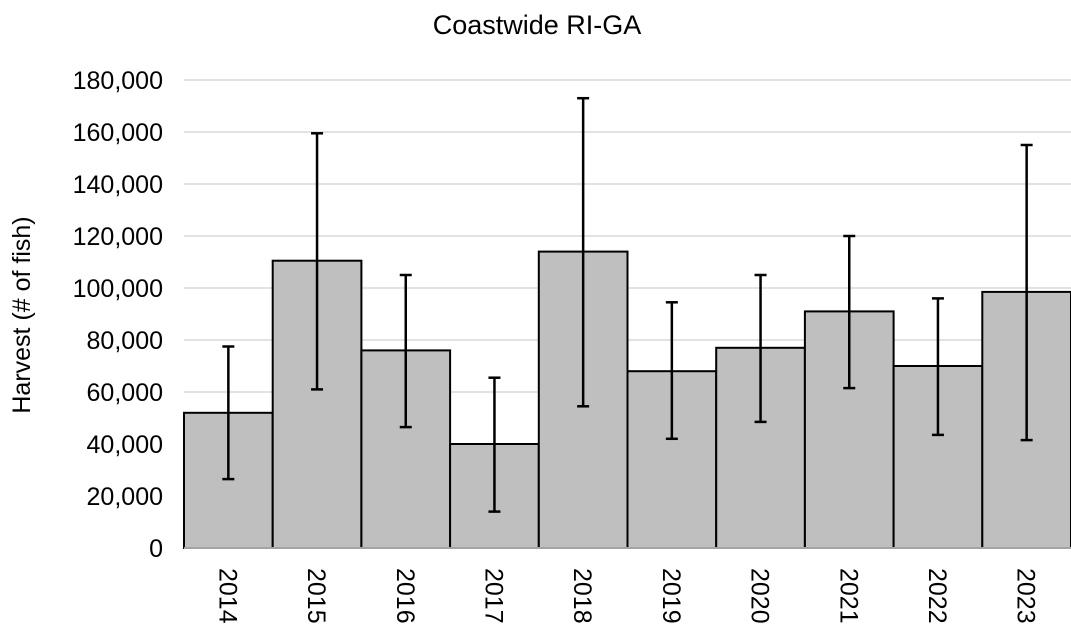 The image size is (1071, 636). Describe the element at coordinates (848, 596) in the screenshot. I see `x-tick-label: 2021` at that location.